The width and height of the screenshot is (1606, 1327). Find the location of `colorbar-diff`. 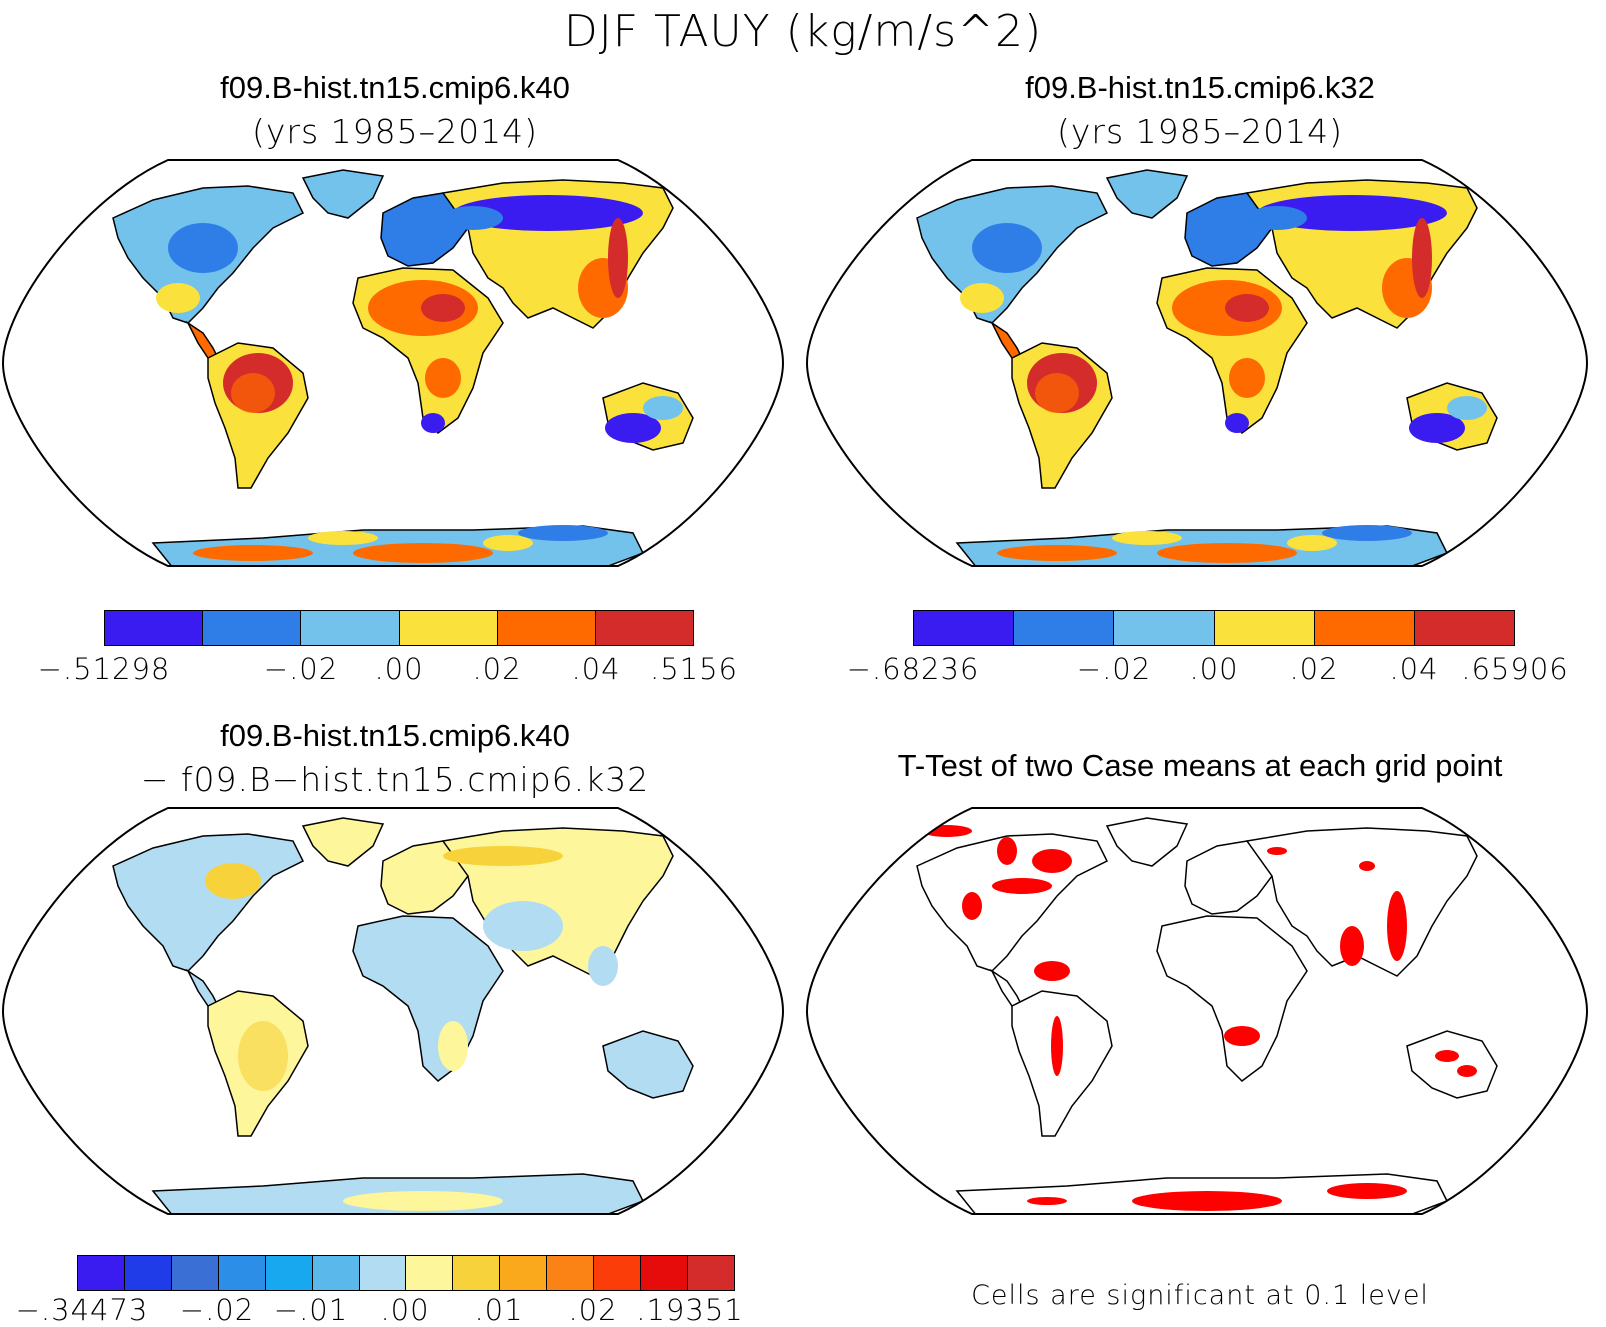

colorbar-diff is located at coordinates (406, 1273).